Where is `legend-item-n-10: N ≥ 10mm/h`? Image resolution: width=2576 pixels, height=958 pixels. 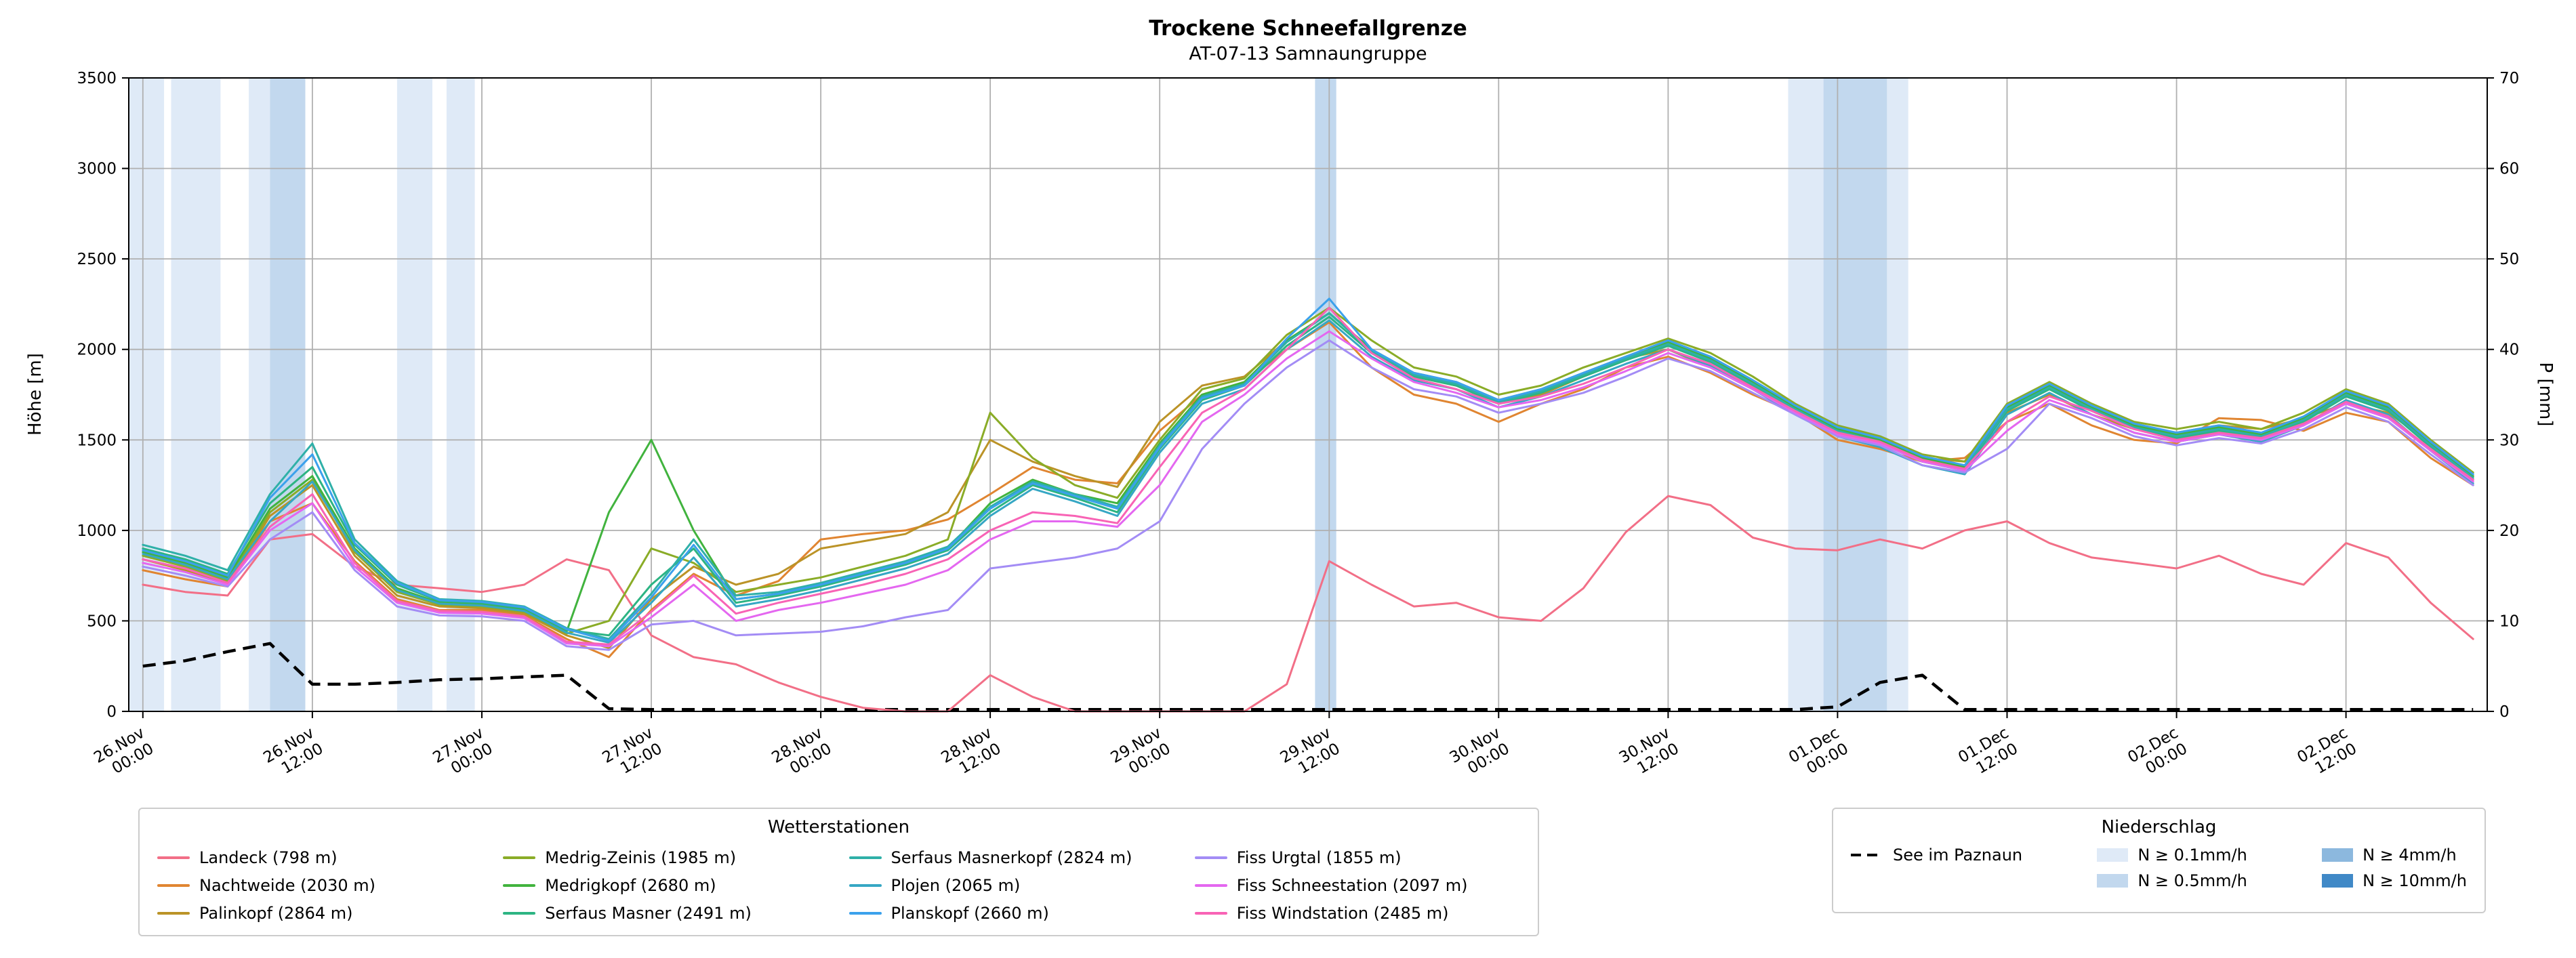
legend-item-n-10: N ≥ 10mm/h is located at coordinates (2395, 880).